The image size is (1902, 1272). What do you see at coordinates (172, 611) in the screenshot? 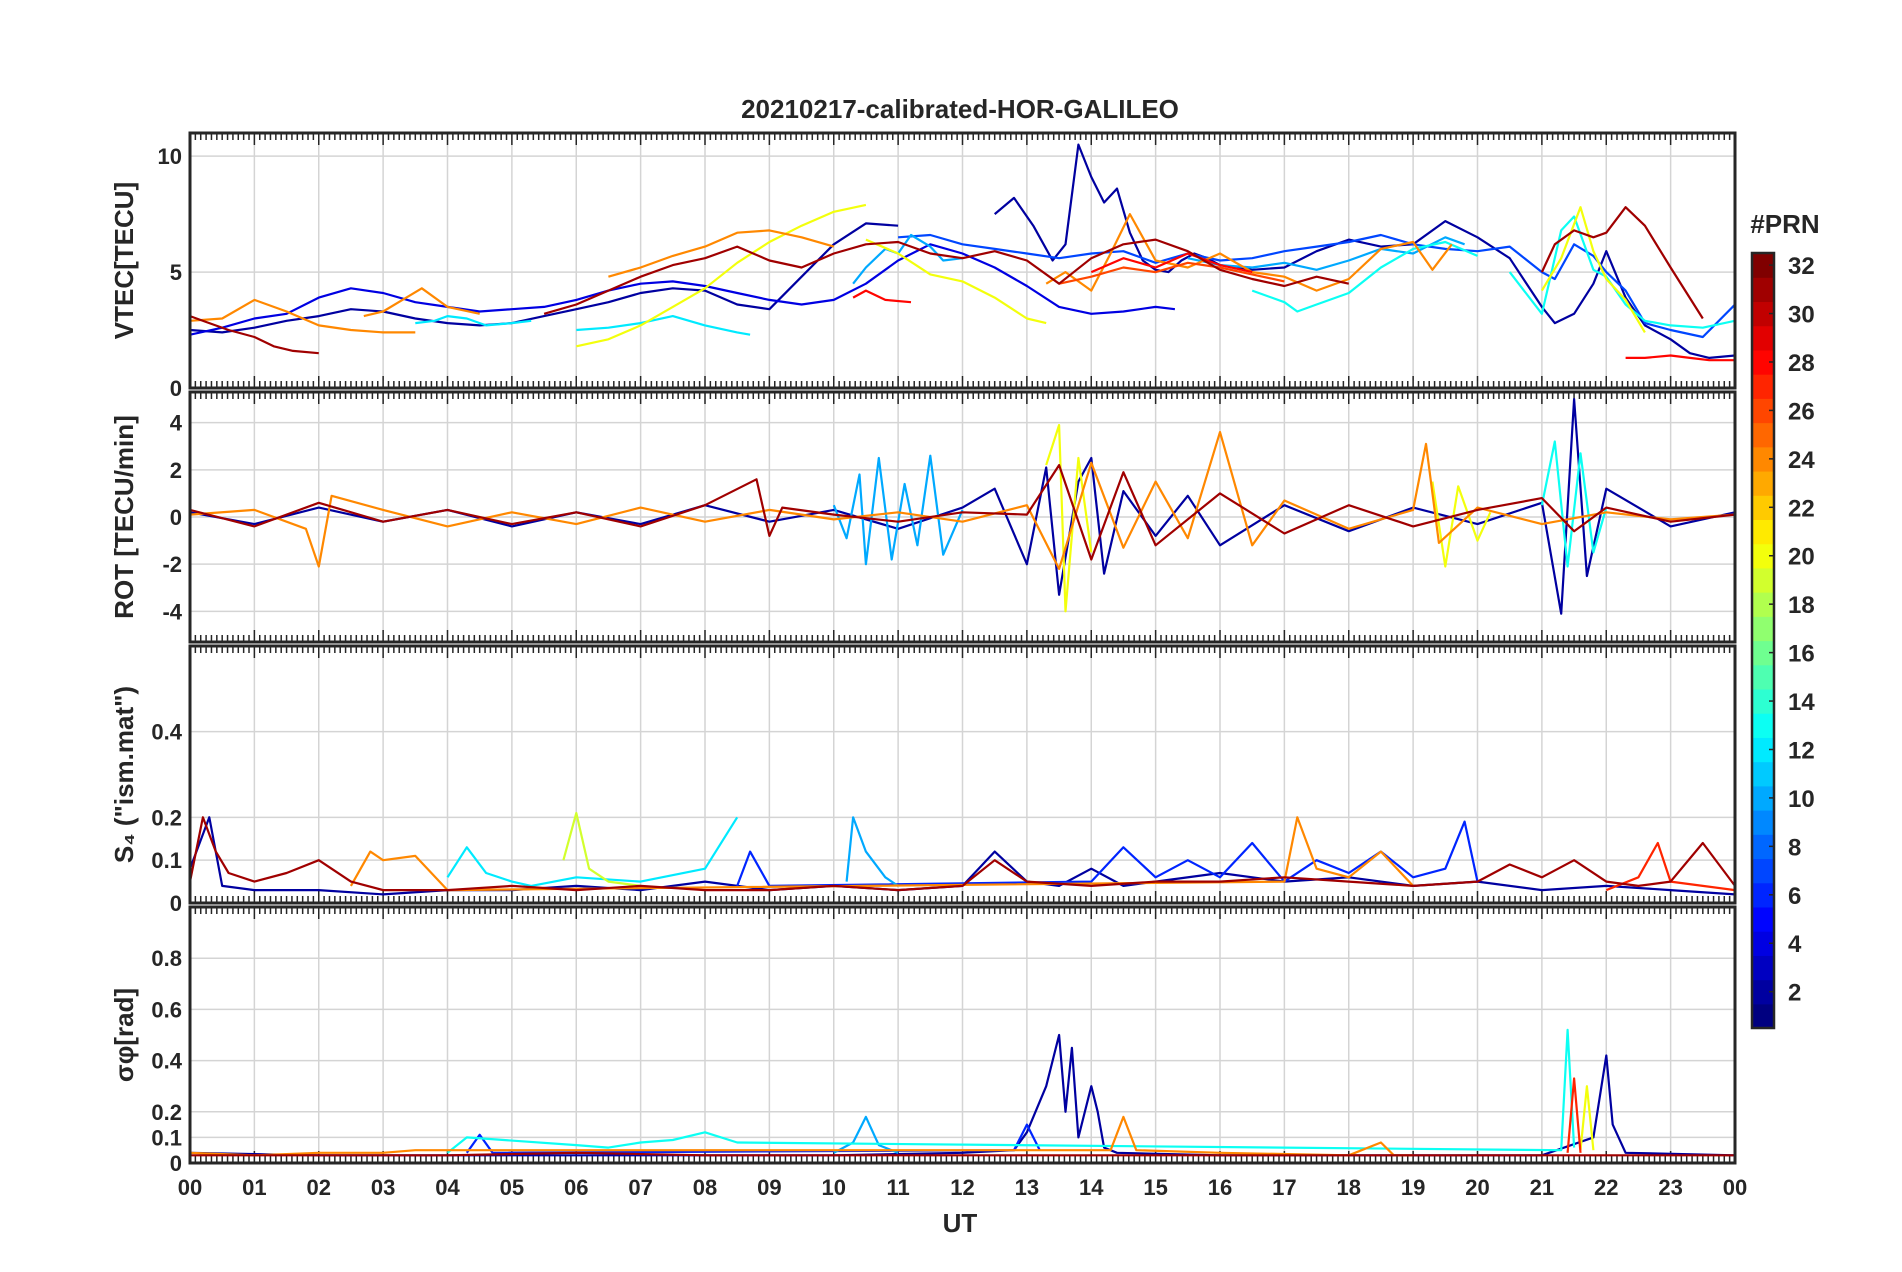
I see `y-tick-label: -4` at bounding box center [172, 611].